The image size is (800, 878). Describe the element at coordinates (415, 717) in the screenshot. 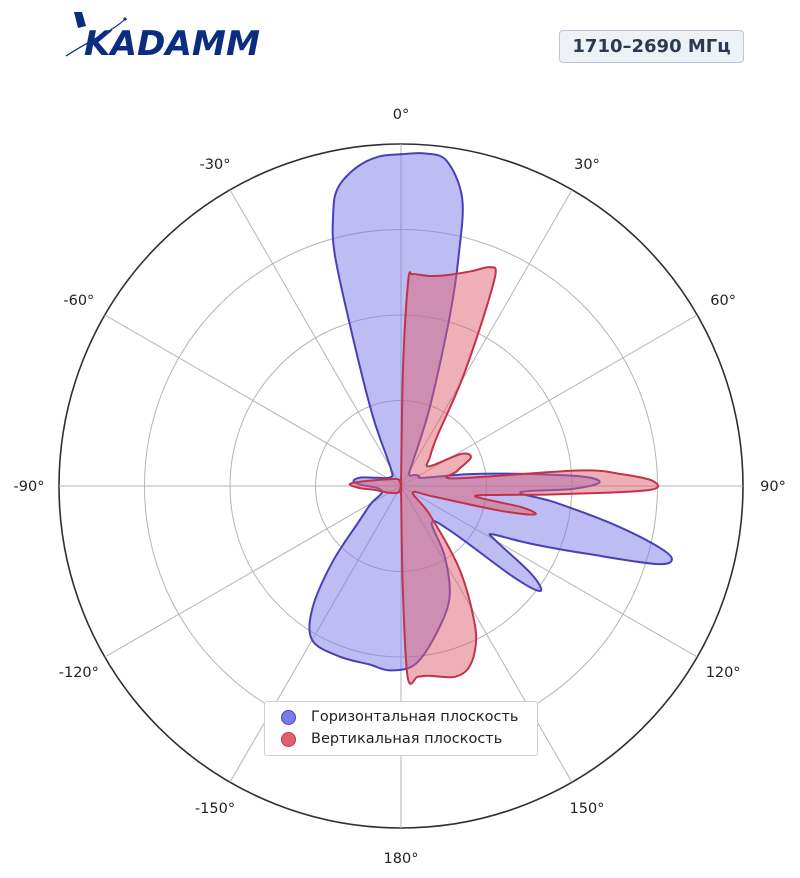

I see `legend-label-horizontal: Горизонтальная плоскость` at that location.